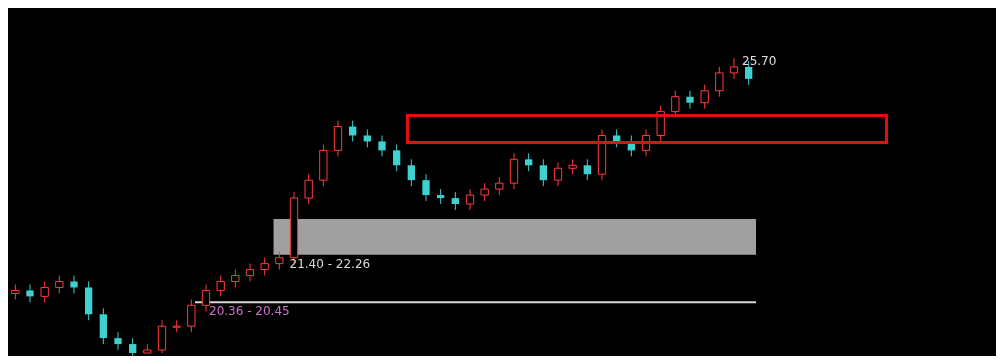 Image resolution: width=1004 pixels, height=364 pixels. Describe the element at coordinates (759, 61) in the screenshot. I see `annotation: 25.70` at that location.